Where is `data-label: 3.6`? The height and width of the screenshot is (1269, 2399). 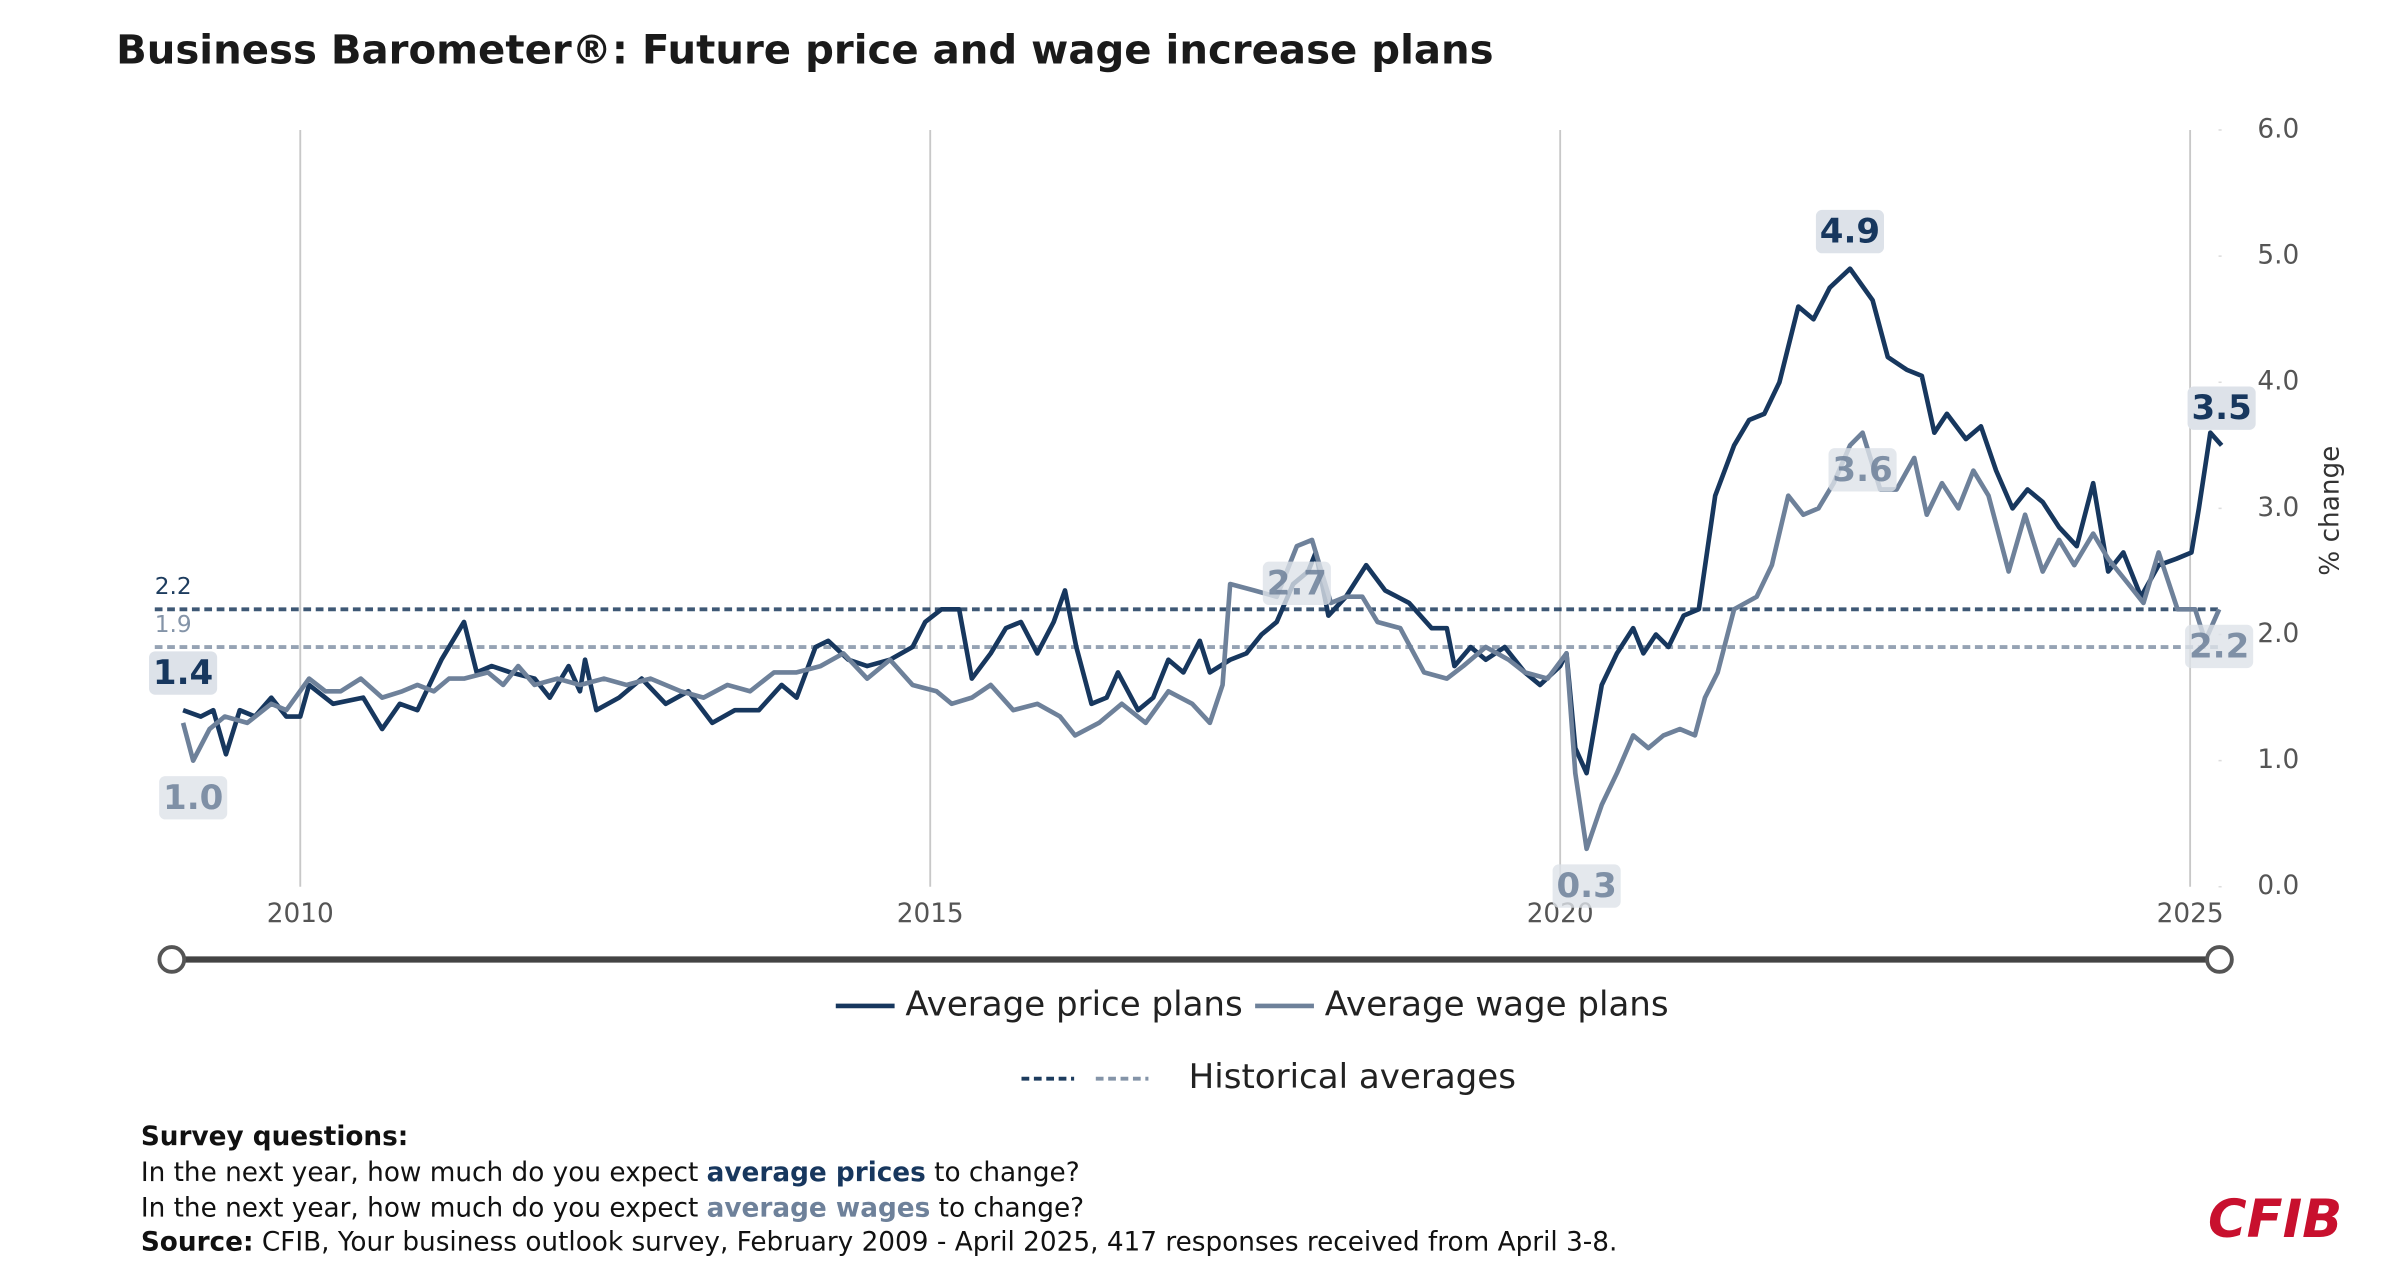 data-label: 3.6 is located at coordinates (1862, 470).